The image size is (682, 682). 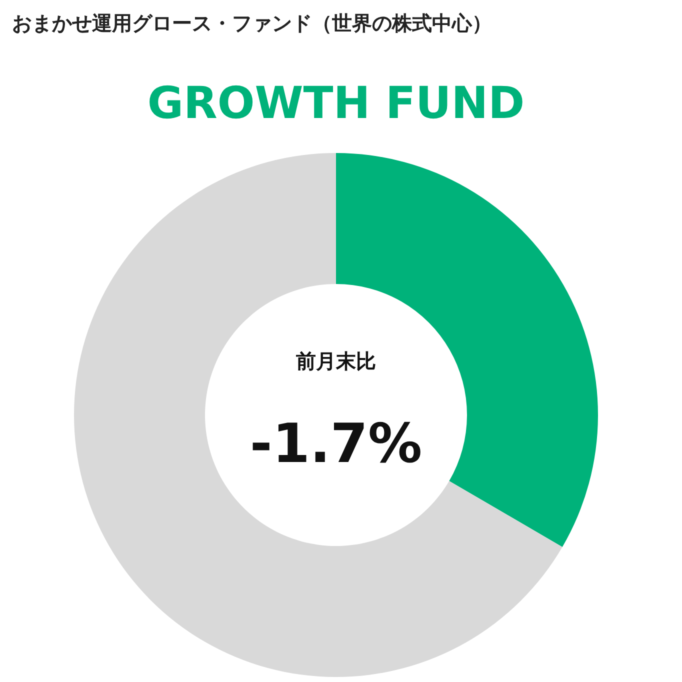 What do you see at coordinates (336, 443) in the screenshot?
I see `text: -1.7%` at bounding box center [336, 443].